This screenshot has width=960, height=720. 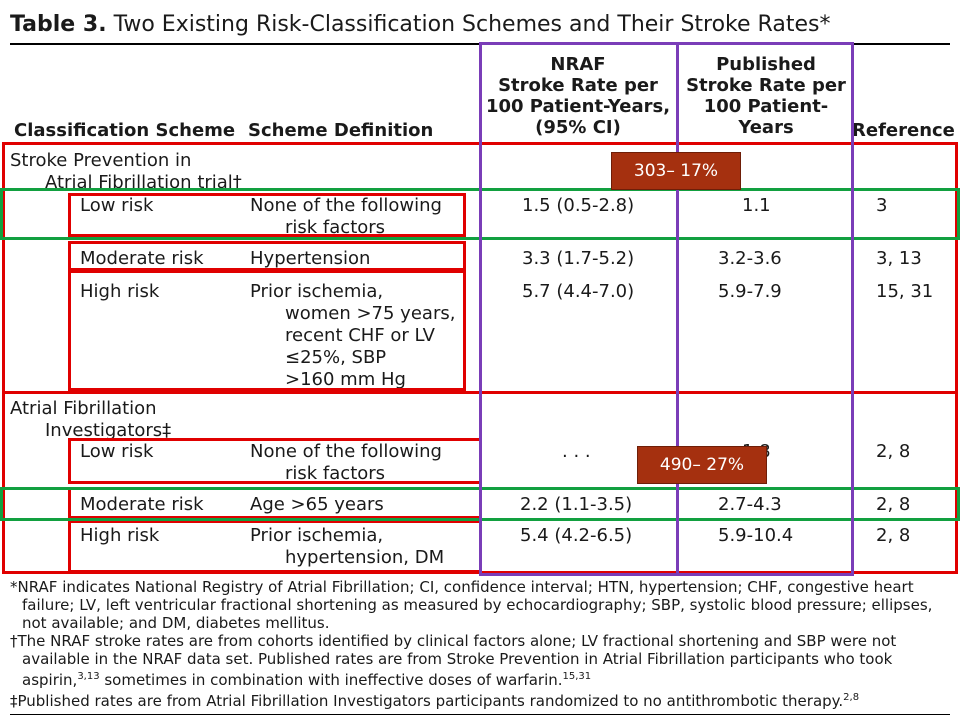 I want to click on reference-cell: 3, 13, so click(x=899, y=258).